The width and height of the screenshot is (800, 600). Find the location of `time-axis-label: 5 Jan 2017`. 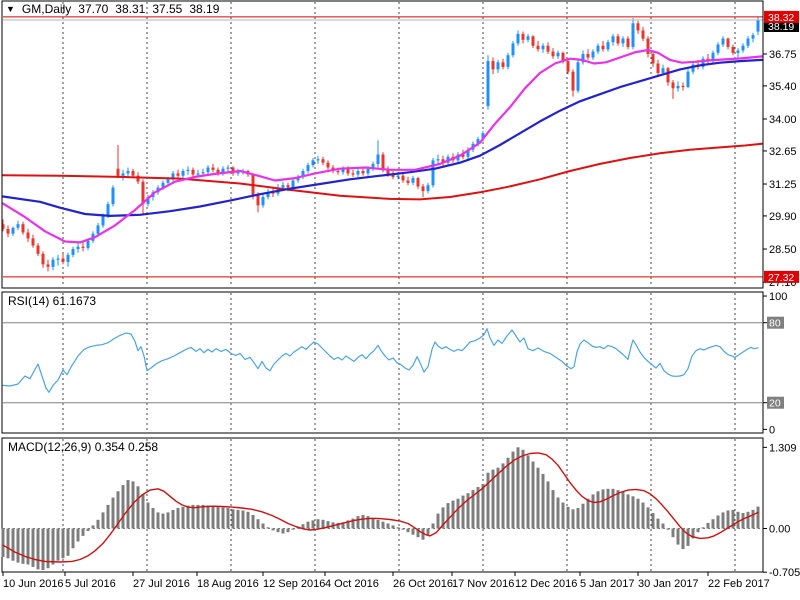

time-axis-label: 5 Jan 2017 is located at coordinates (607, 584).